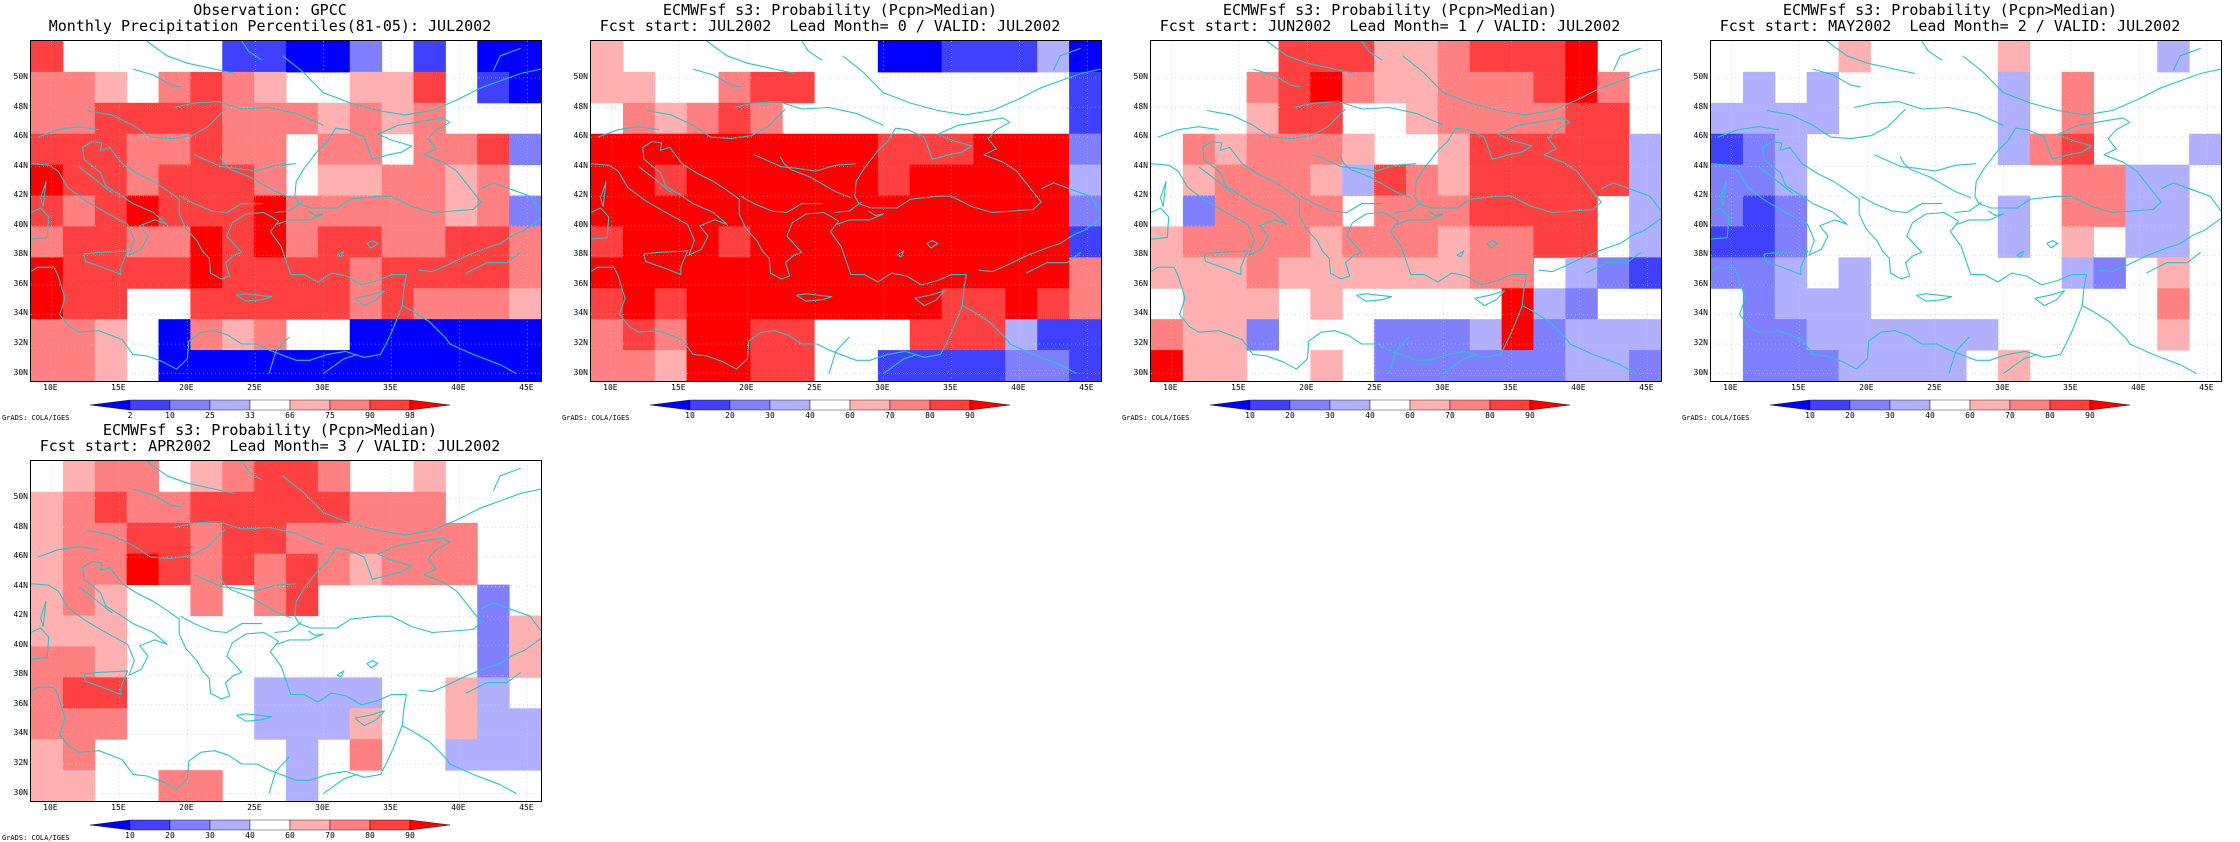 This screenshot has width=2240, height=842. What do you see at coordinates (170, 835) in the screenshot?
I see `colorbar-label: 20` at bounding box center [170, 835].